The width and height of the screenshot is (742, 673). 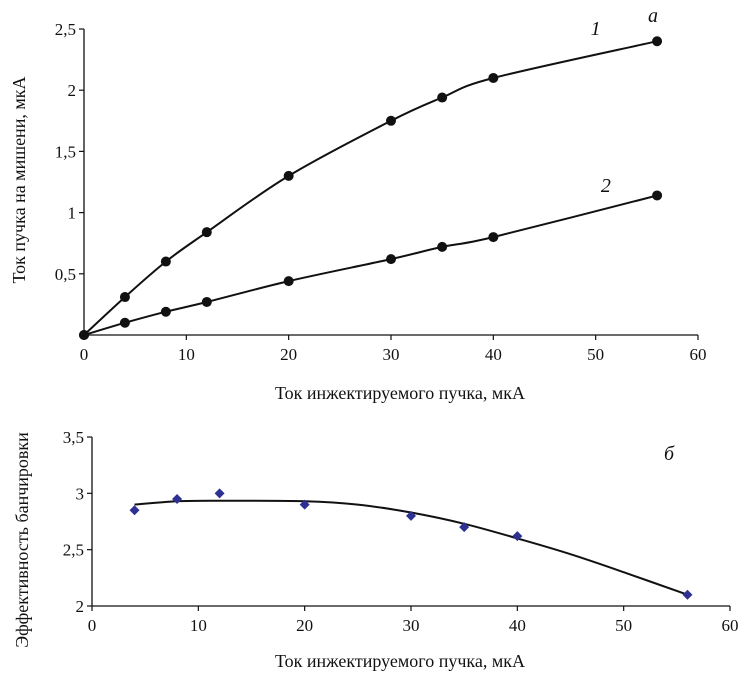 What do you see at coordinates (596, 29) in the screenshot?
I see `series-1-label: 1` at bounding box center [596, 29].